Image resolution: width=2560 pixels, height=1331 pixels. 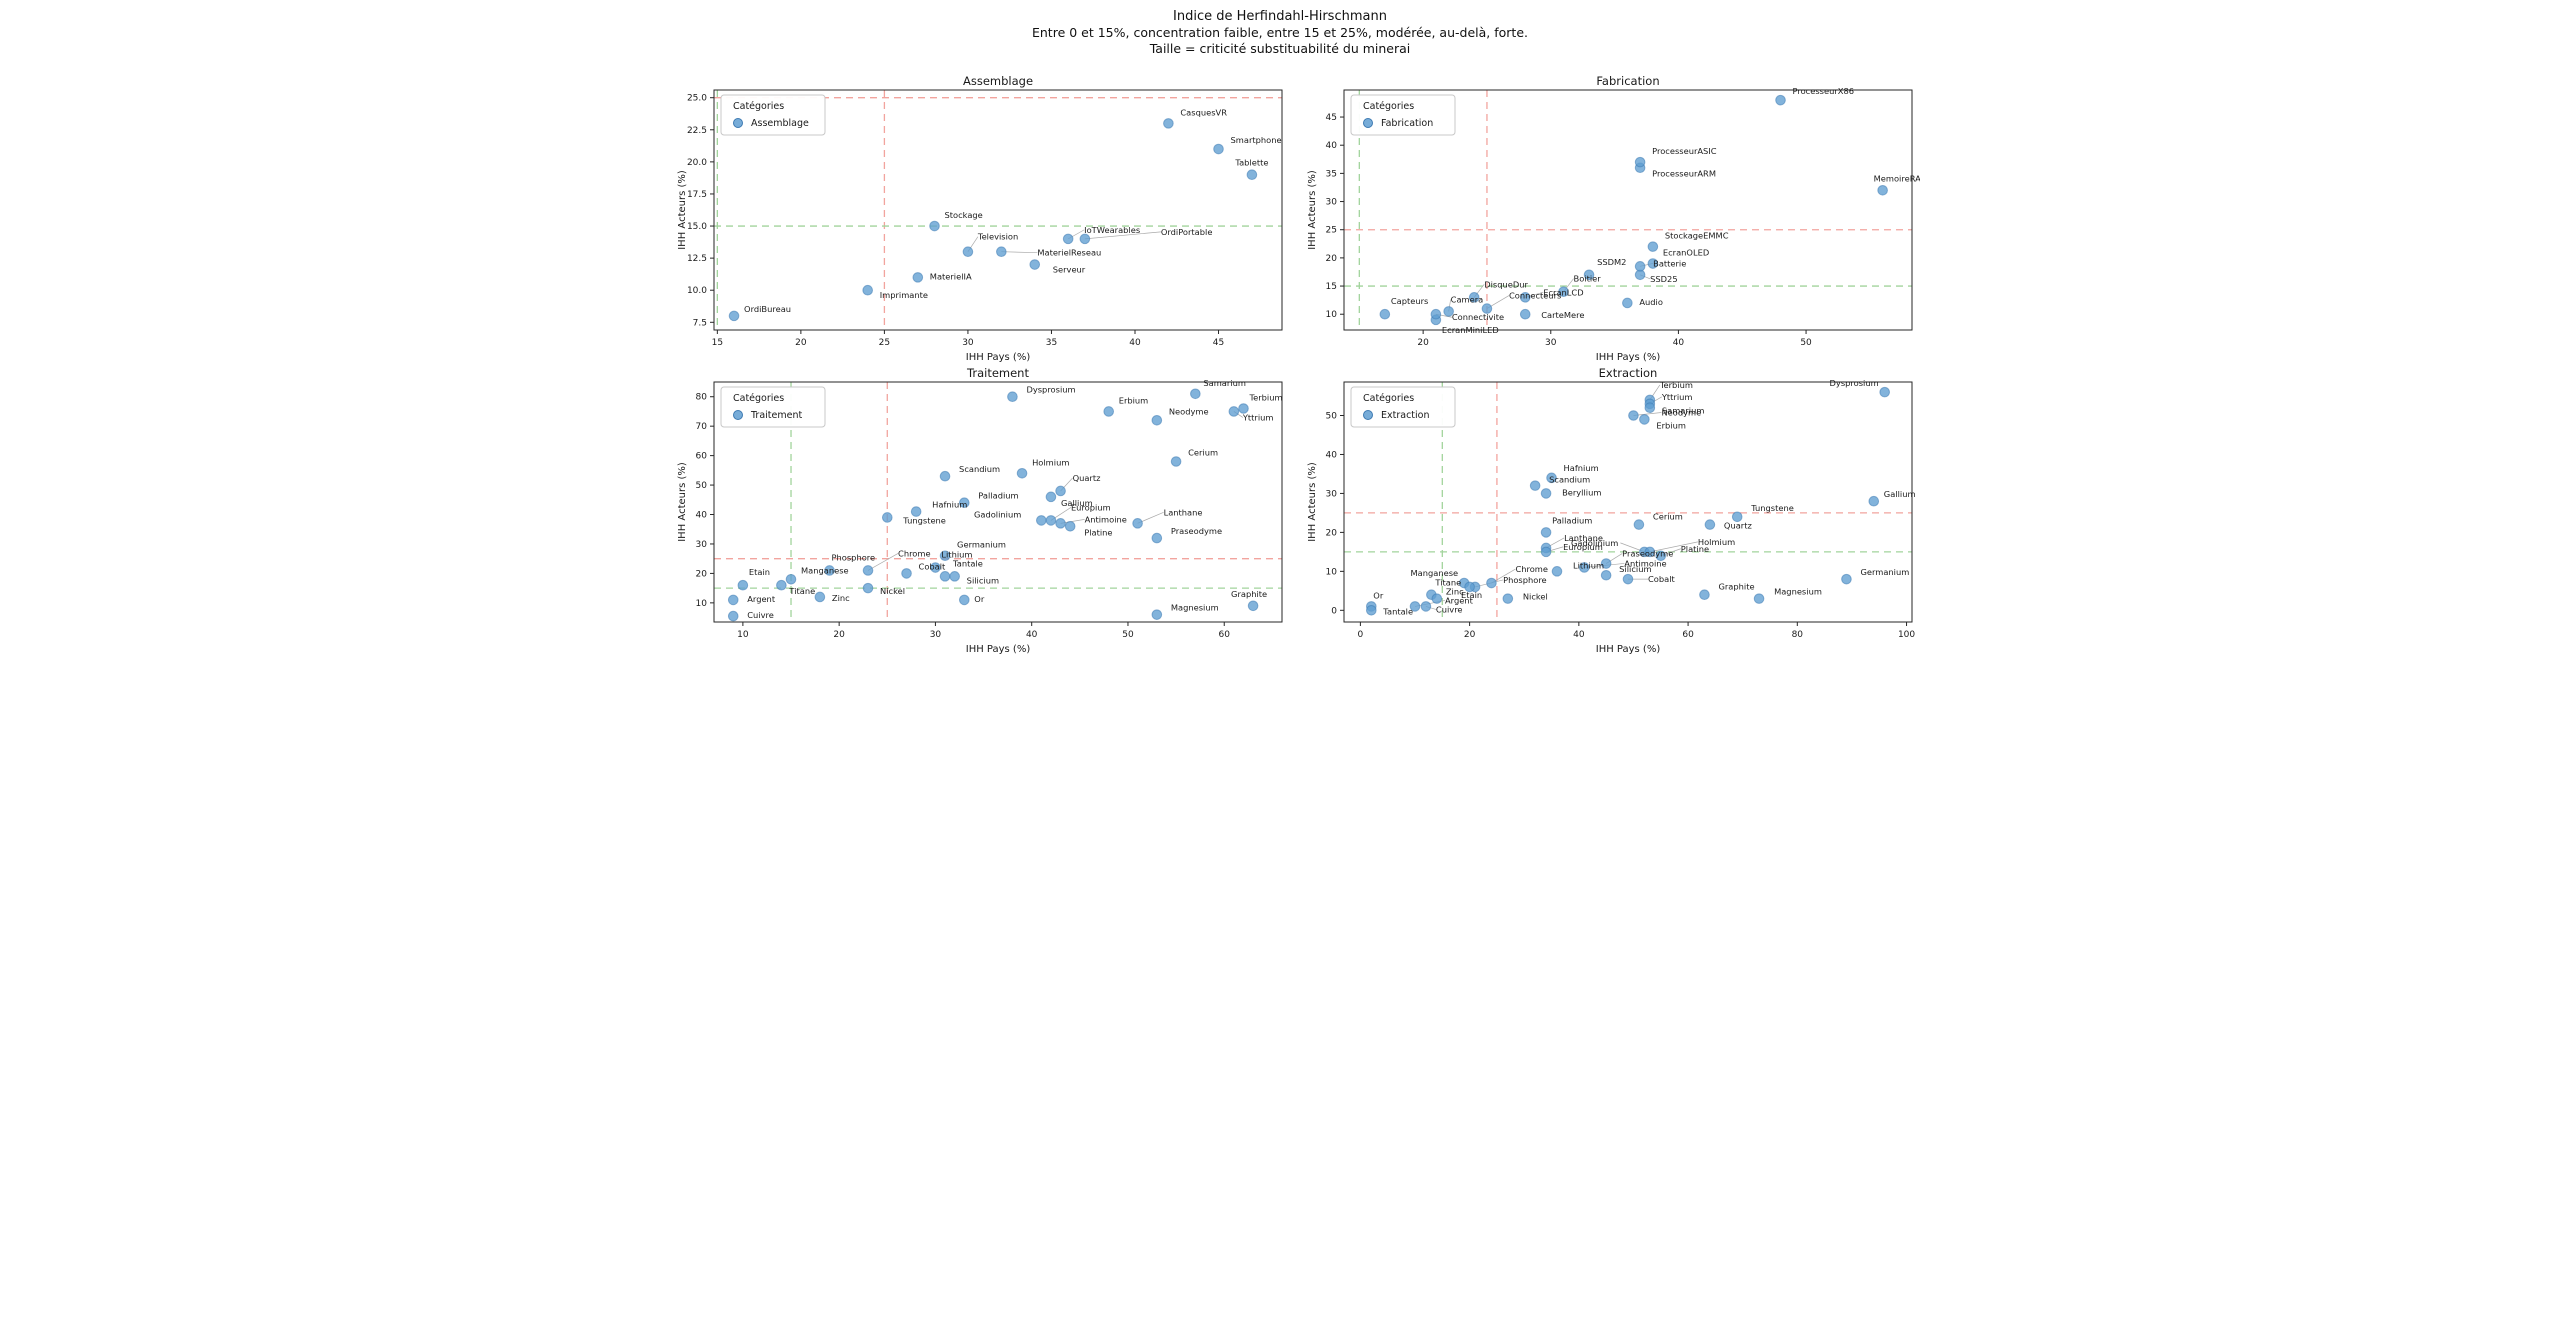 I want to click on x-tick-label: 50, so click(x=1128, y=635).